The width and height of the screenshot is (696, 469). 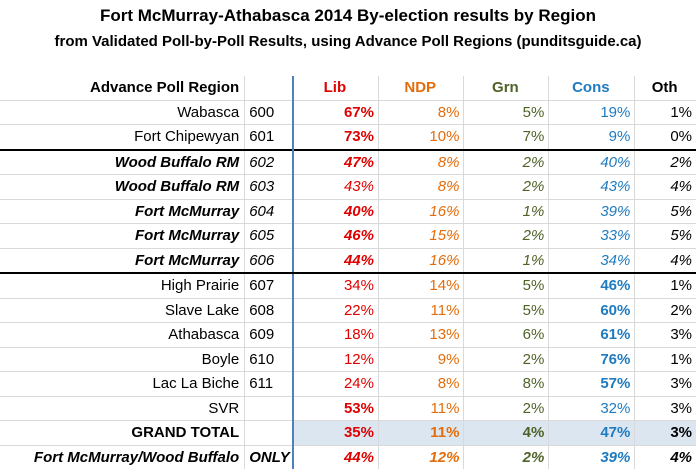 I want to click on poll-cell: 604, so click(x=269, y=211).